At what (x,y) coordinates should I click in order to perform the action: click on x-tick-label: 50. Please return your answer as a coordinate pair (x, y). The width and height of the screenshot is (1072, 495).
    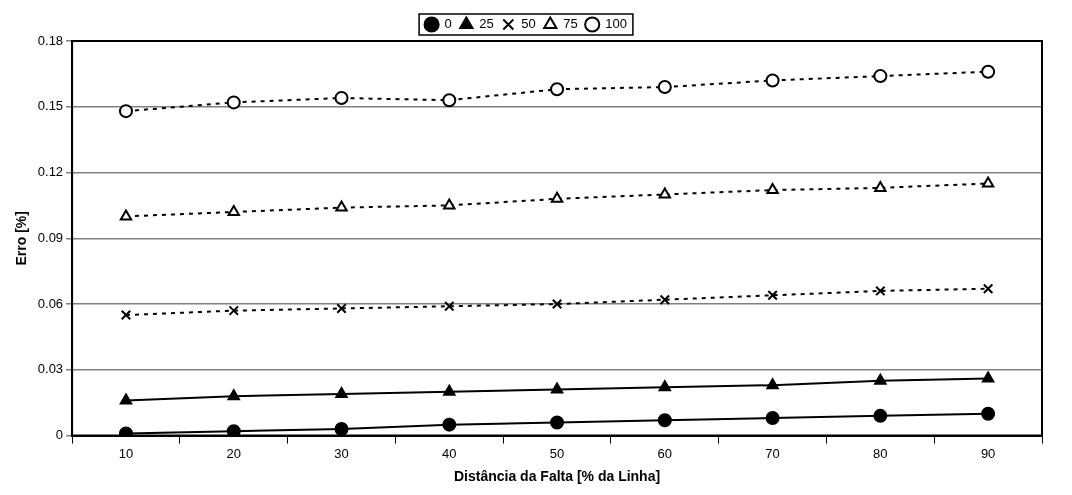
    Looking at the image, I should click on (557, 453).